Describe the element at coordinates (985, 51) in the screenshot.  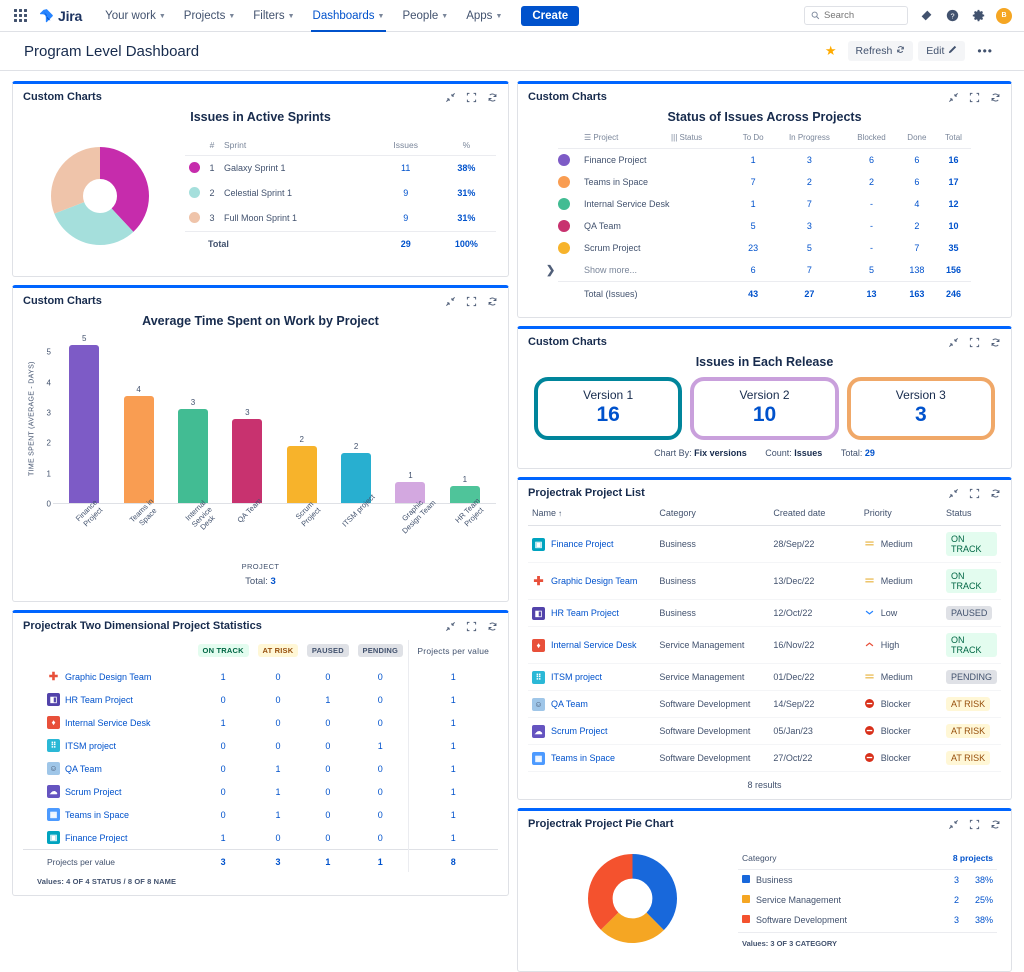
I see `more-options-button: •••` at that location.